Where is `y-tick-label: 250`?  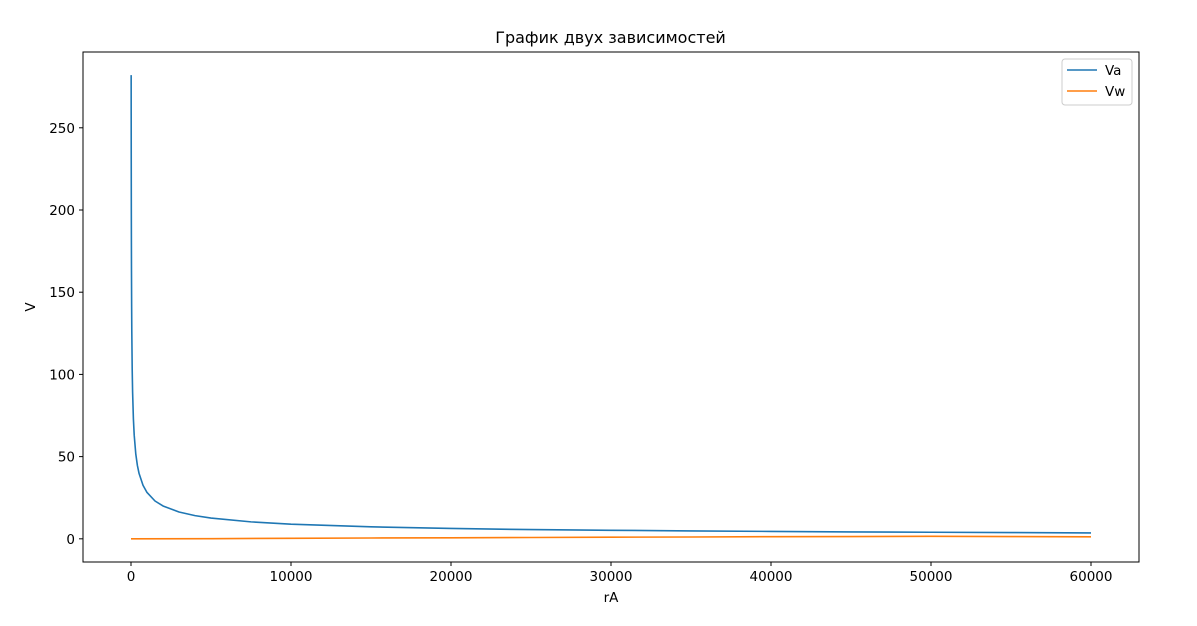
y-tick-label: 250 is located at coordinates (62, 129).